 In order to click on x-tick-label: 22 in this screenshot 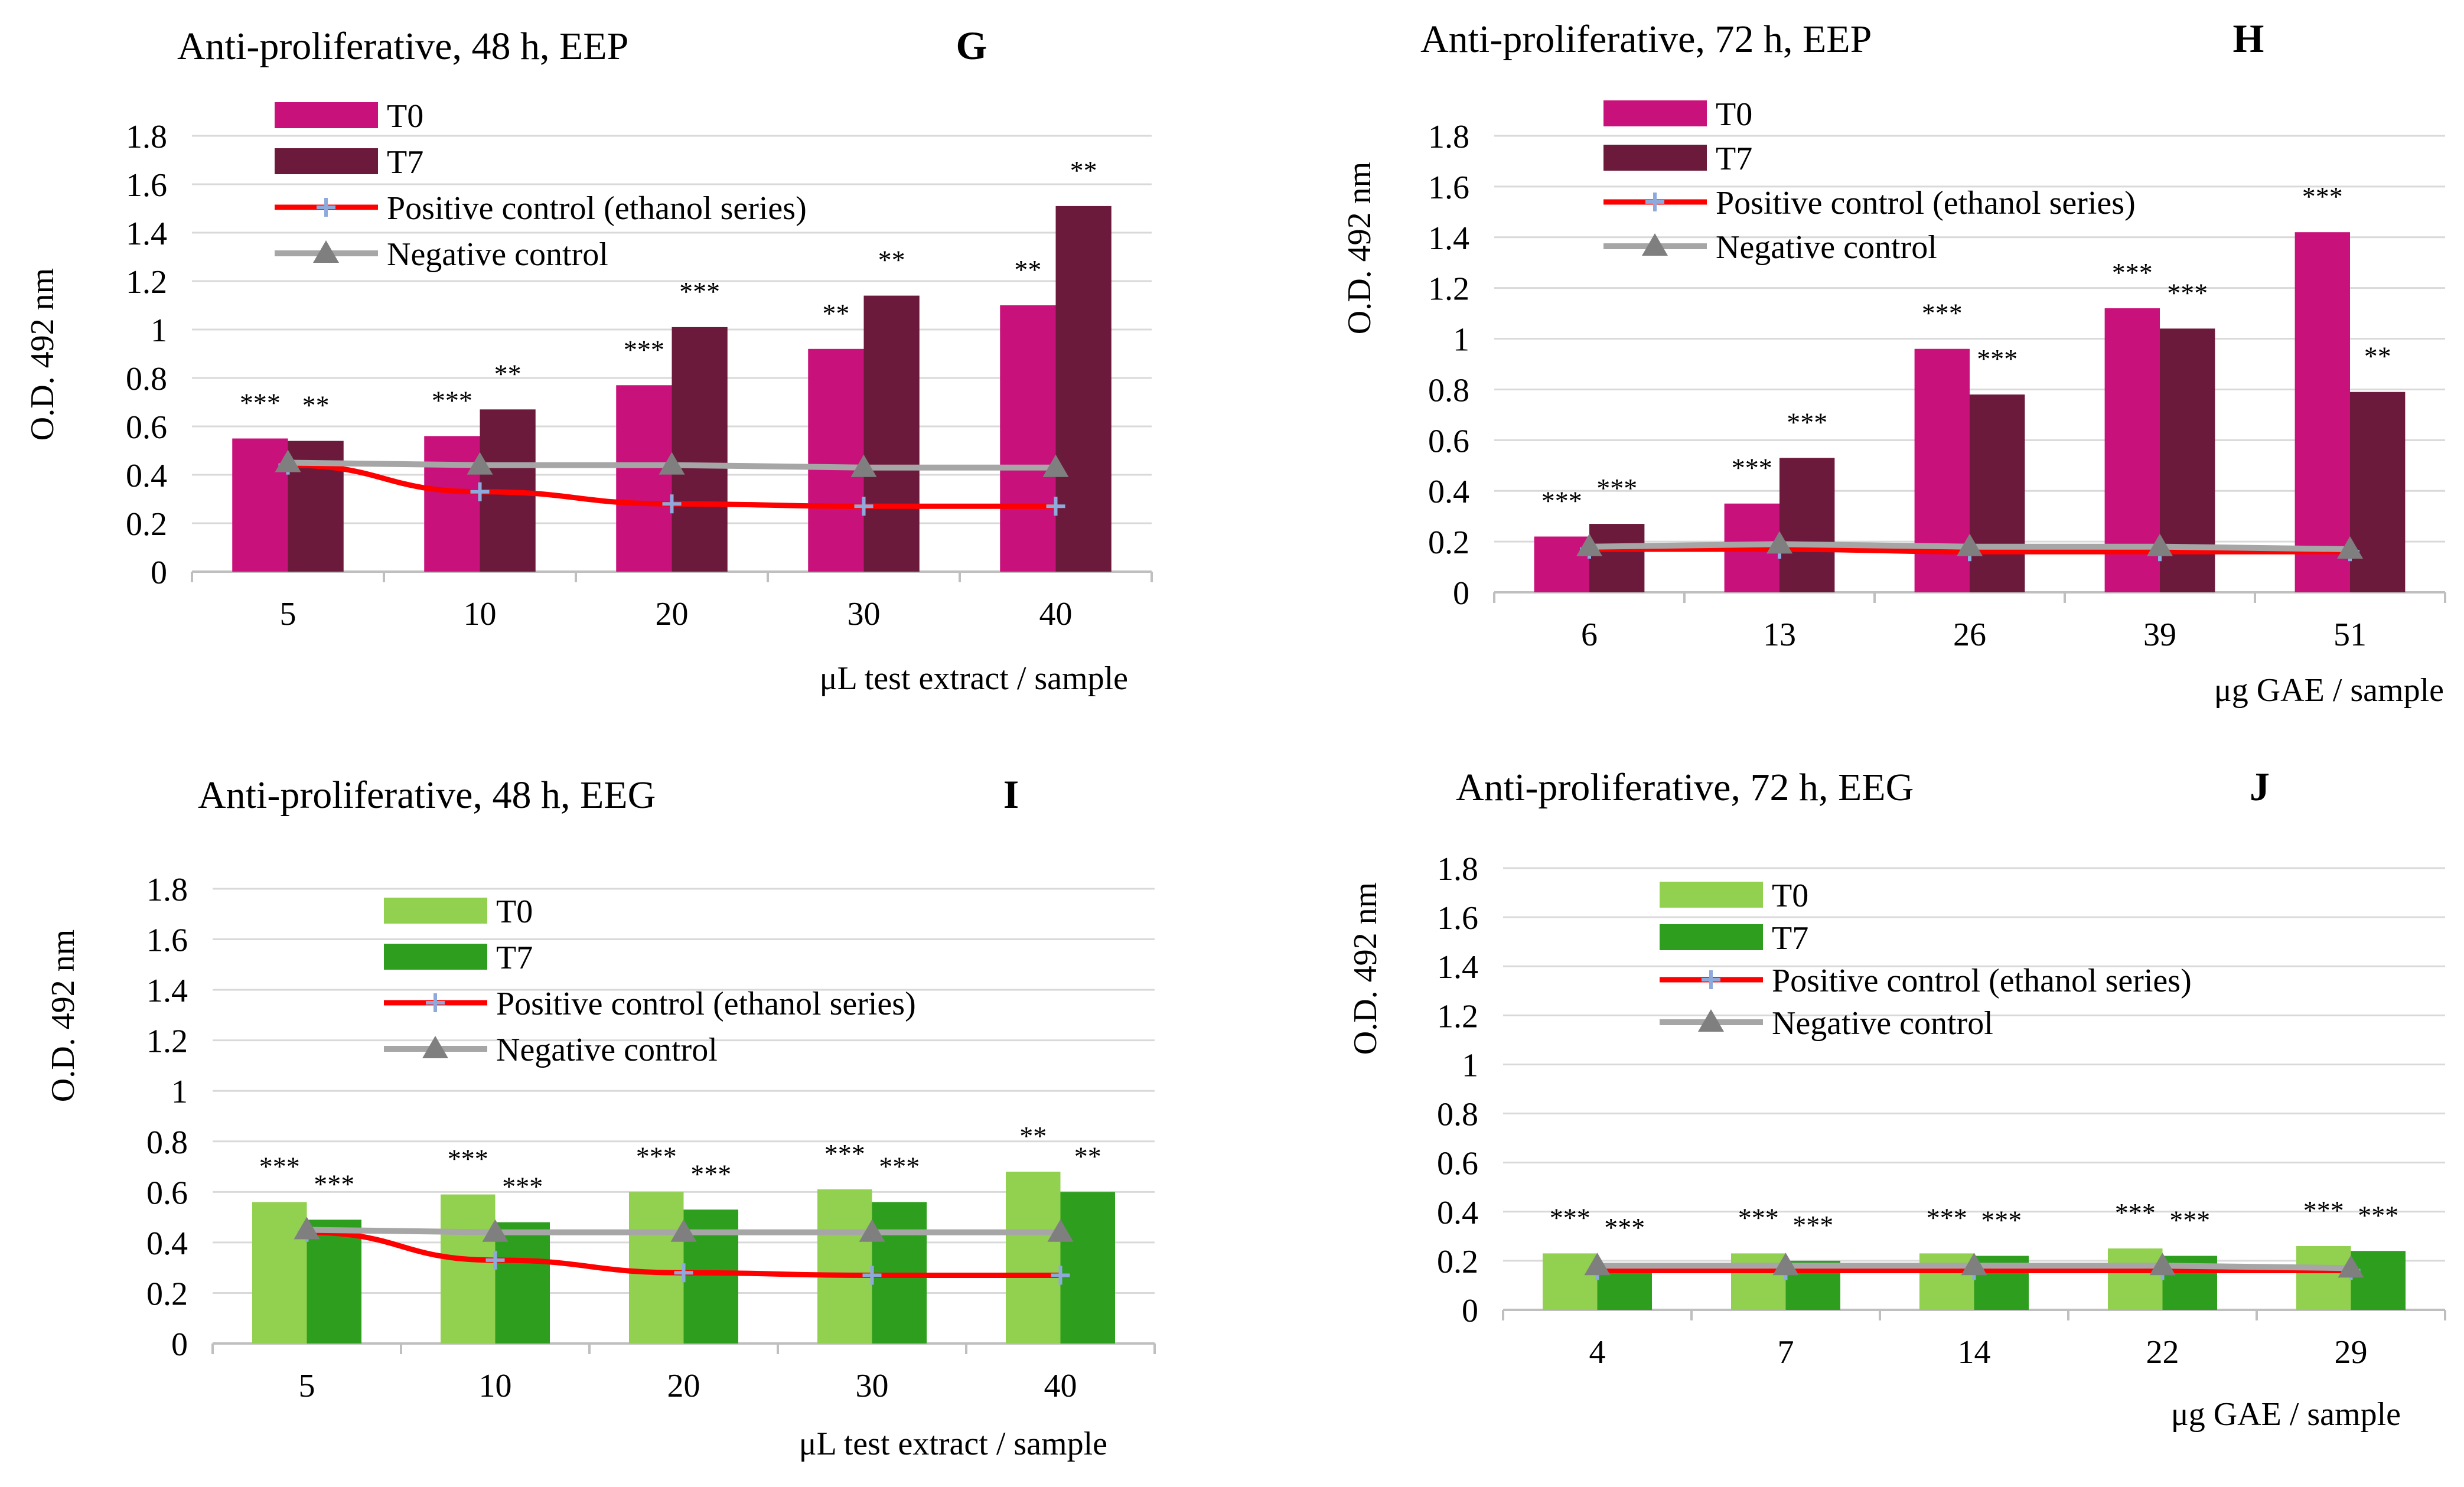, I will do `click(2162, 1352)`.